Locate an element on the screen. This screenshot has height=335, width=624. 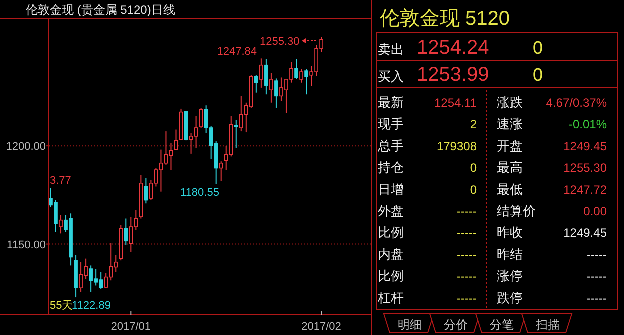
annotation: 日增 is located at coordinates (391, 189).